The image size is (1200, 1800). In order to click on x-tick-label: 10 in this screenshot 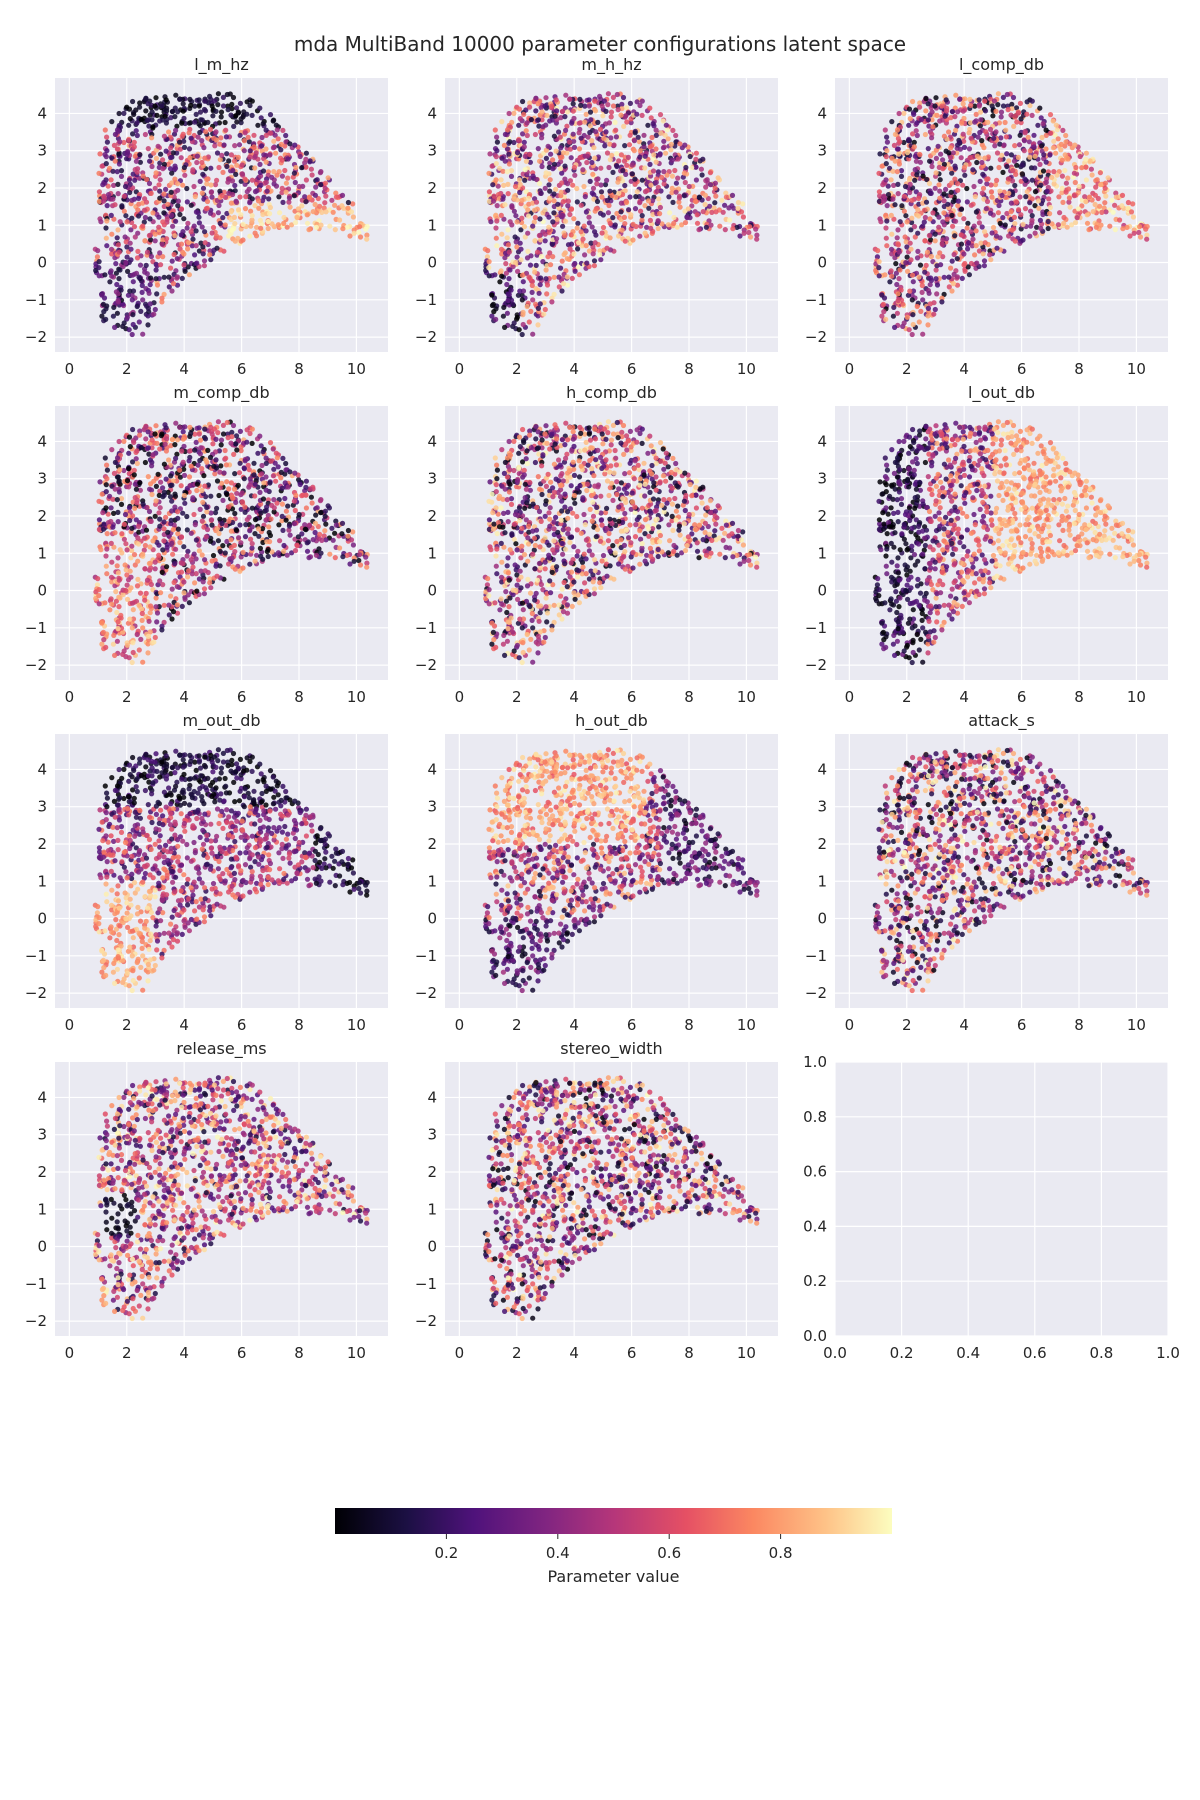, I will do `click(356, 369)`.